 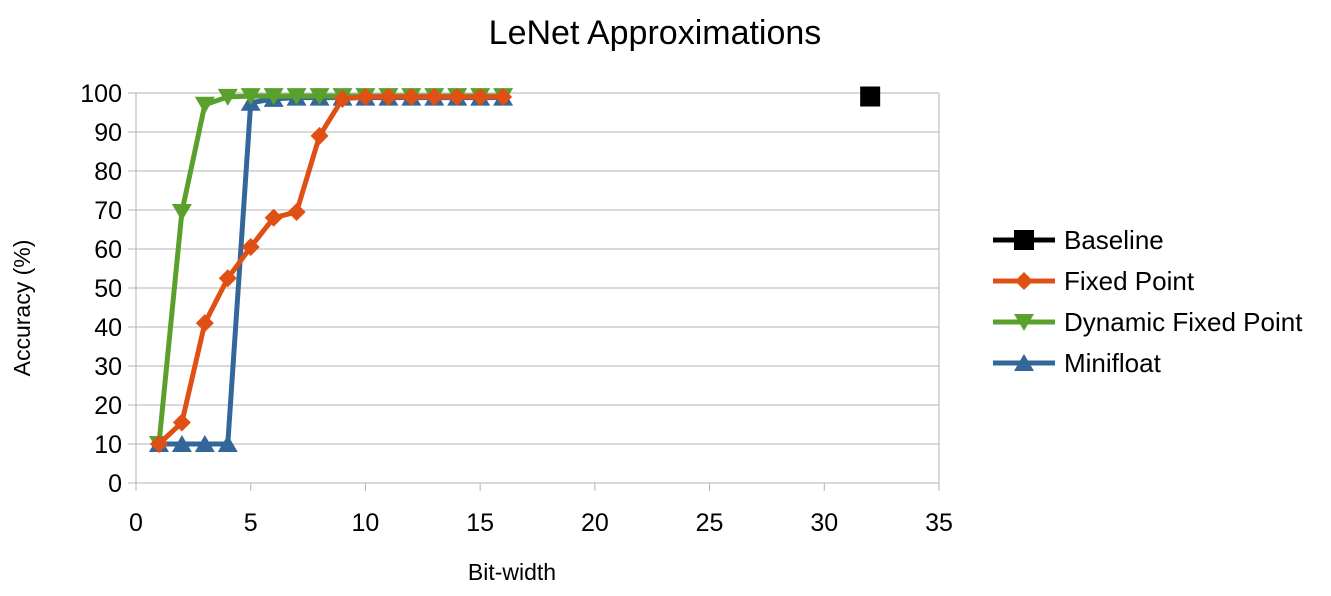 I want to click on y-tick-label: 50, so click(x=108, y=289).